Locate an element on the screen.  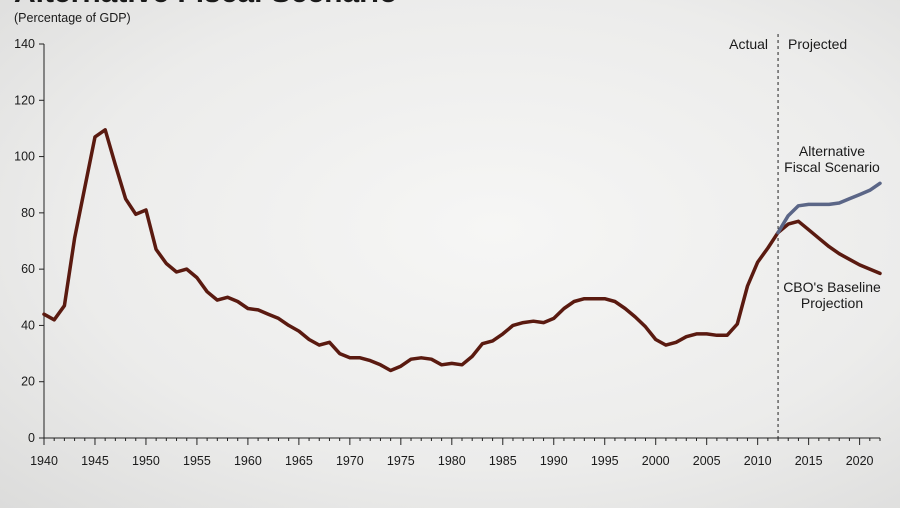
chart-subtitle: (Percentage of GDP) is located at coordinates (72, 18).